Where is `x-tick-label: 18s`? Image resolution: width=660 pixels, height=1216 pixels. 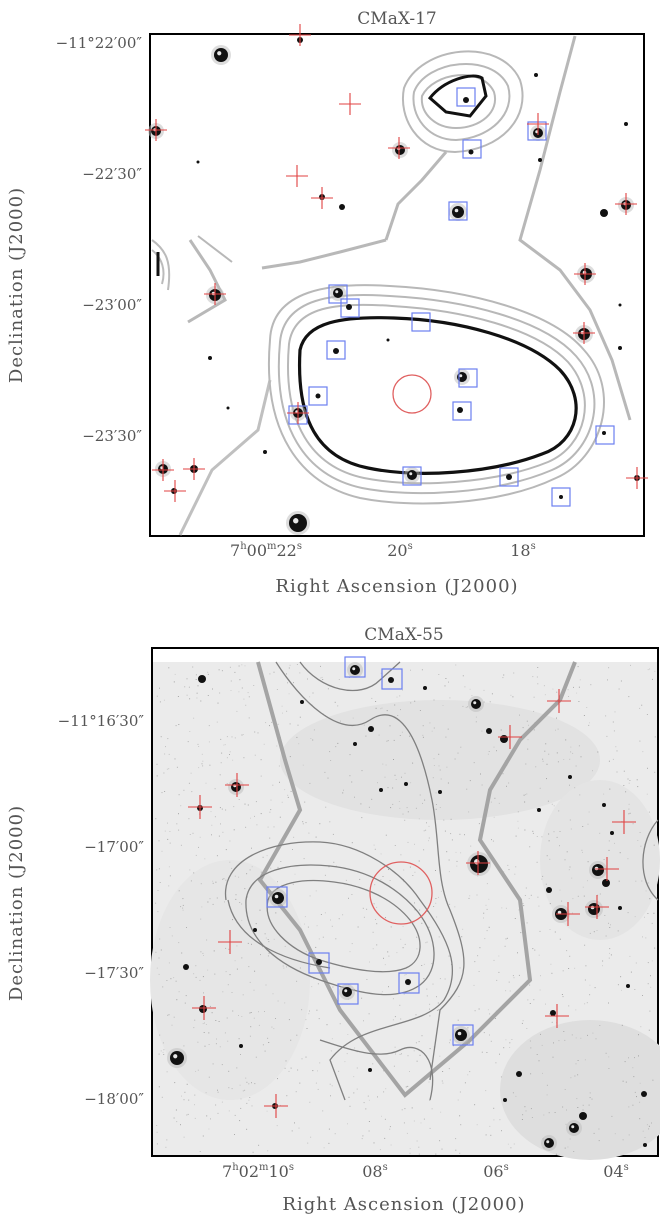
x-tick-label: 18s is located at coordinates (523, 550).